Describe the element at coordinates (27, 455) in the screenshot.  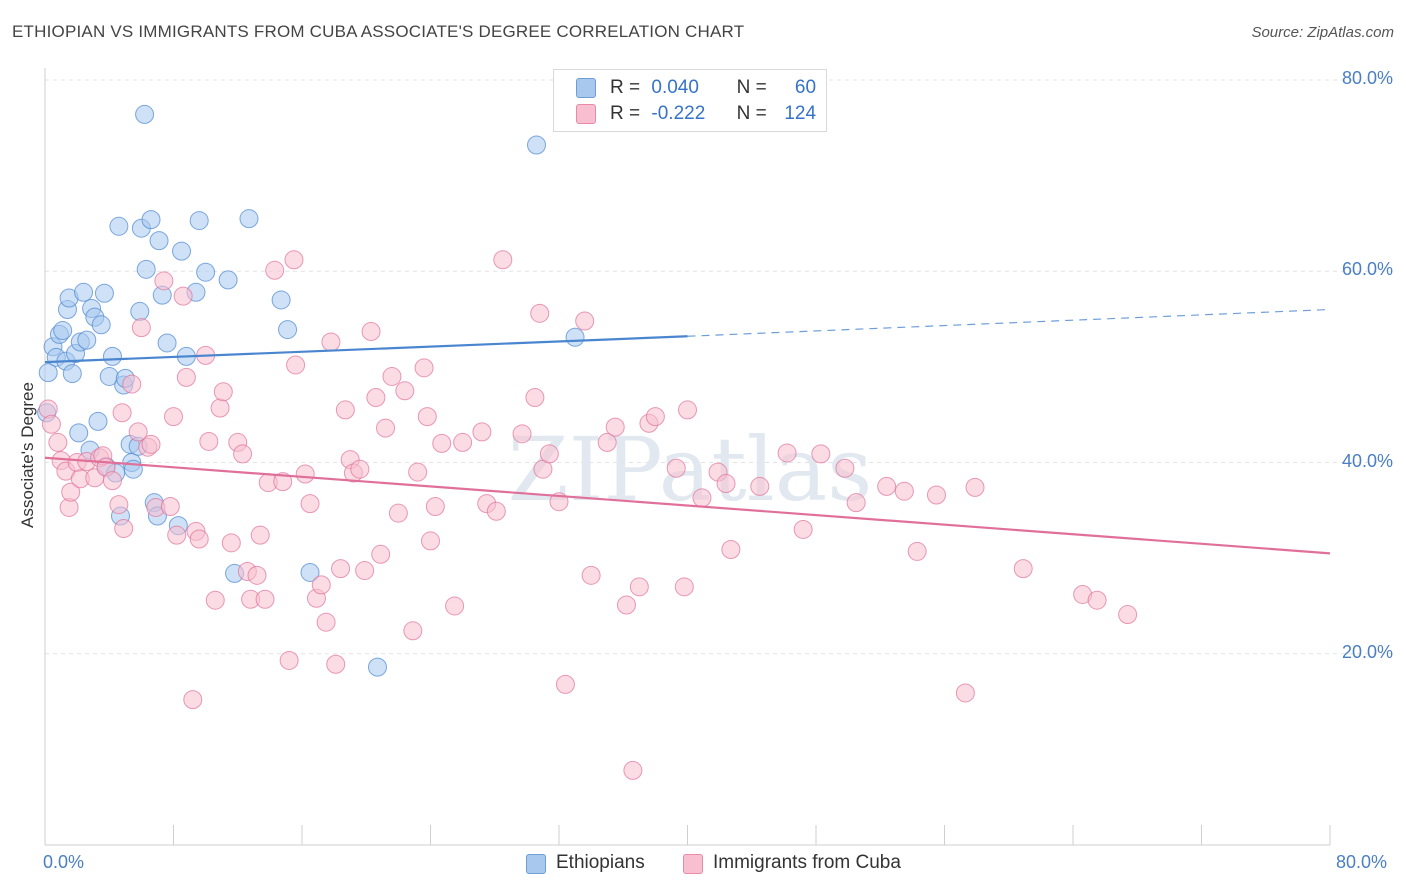
I see `y-axis-label: Associate's Degree` at that location.